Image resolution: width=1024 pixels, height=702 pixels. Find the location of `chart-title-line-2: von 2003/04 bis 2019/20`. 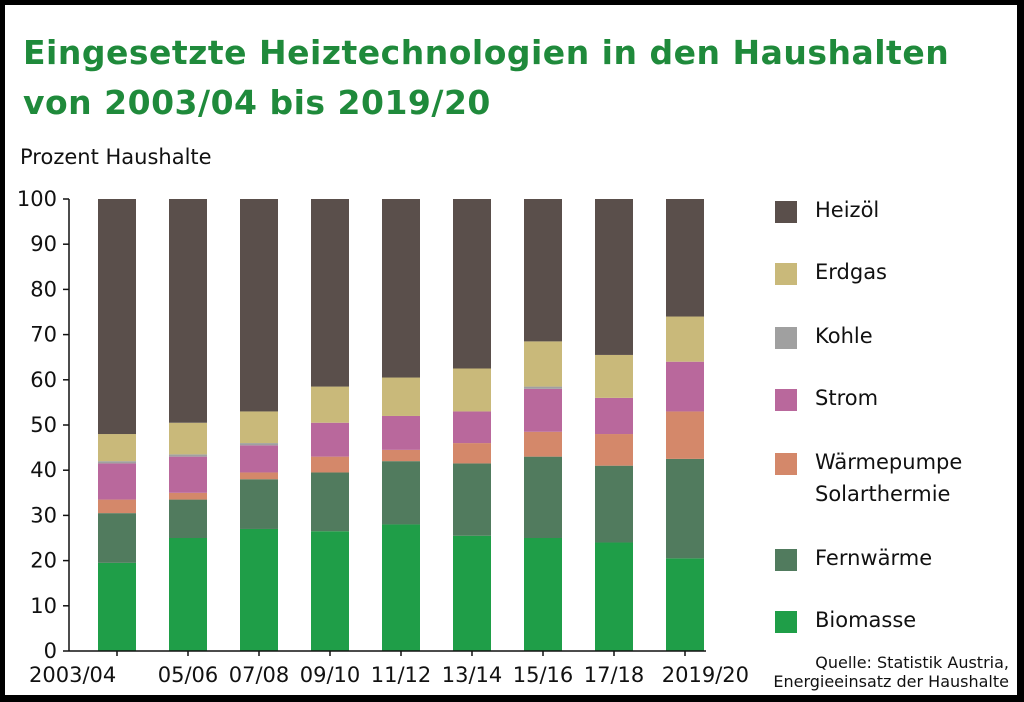

chart-title-line-2: von 2003/04 bis 2019/20 is located at coordinates (257, 102).